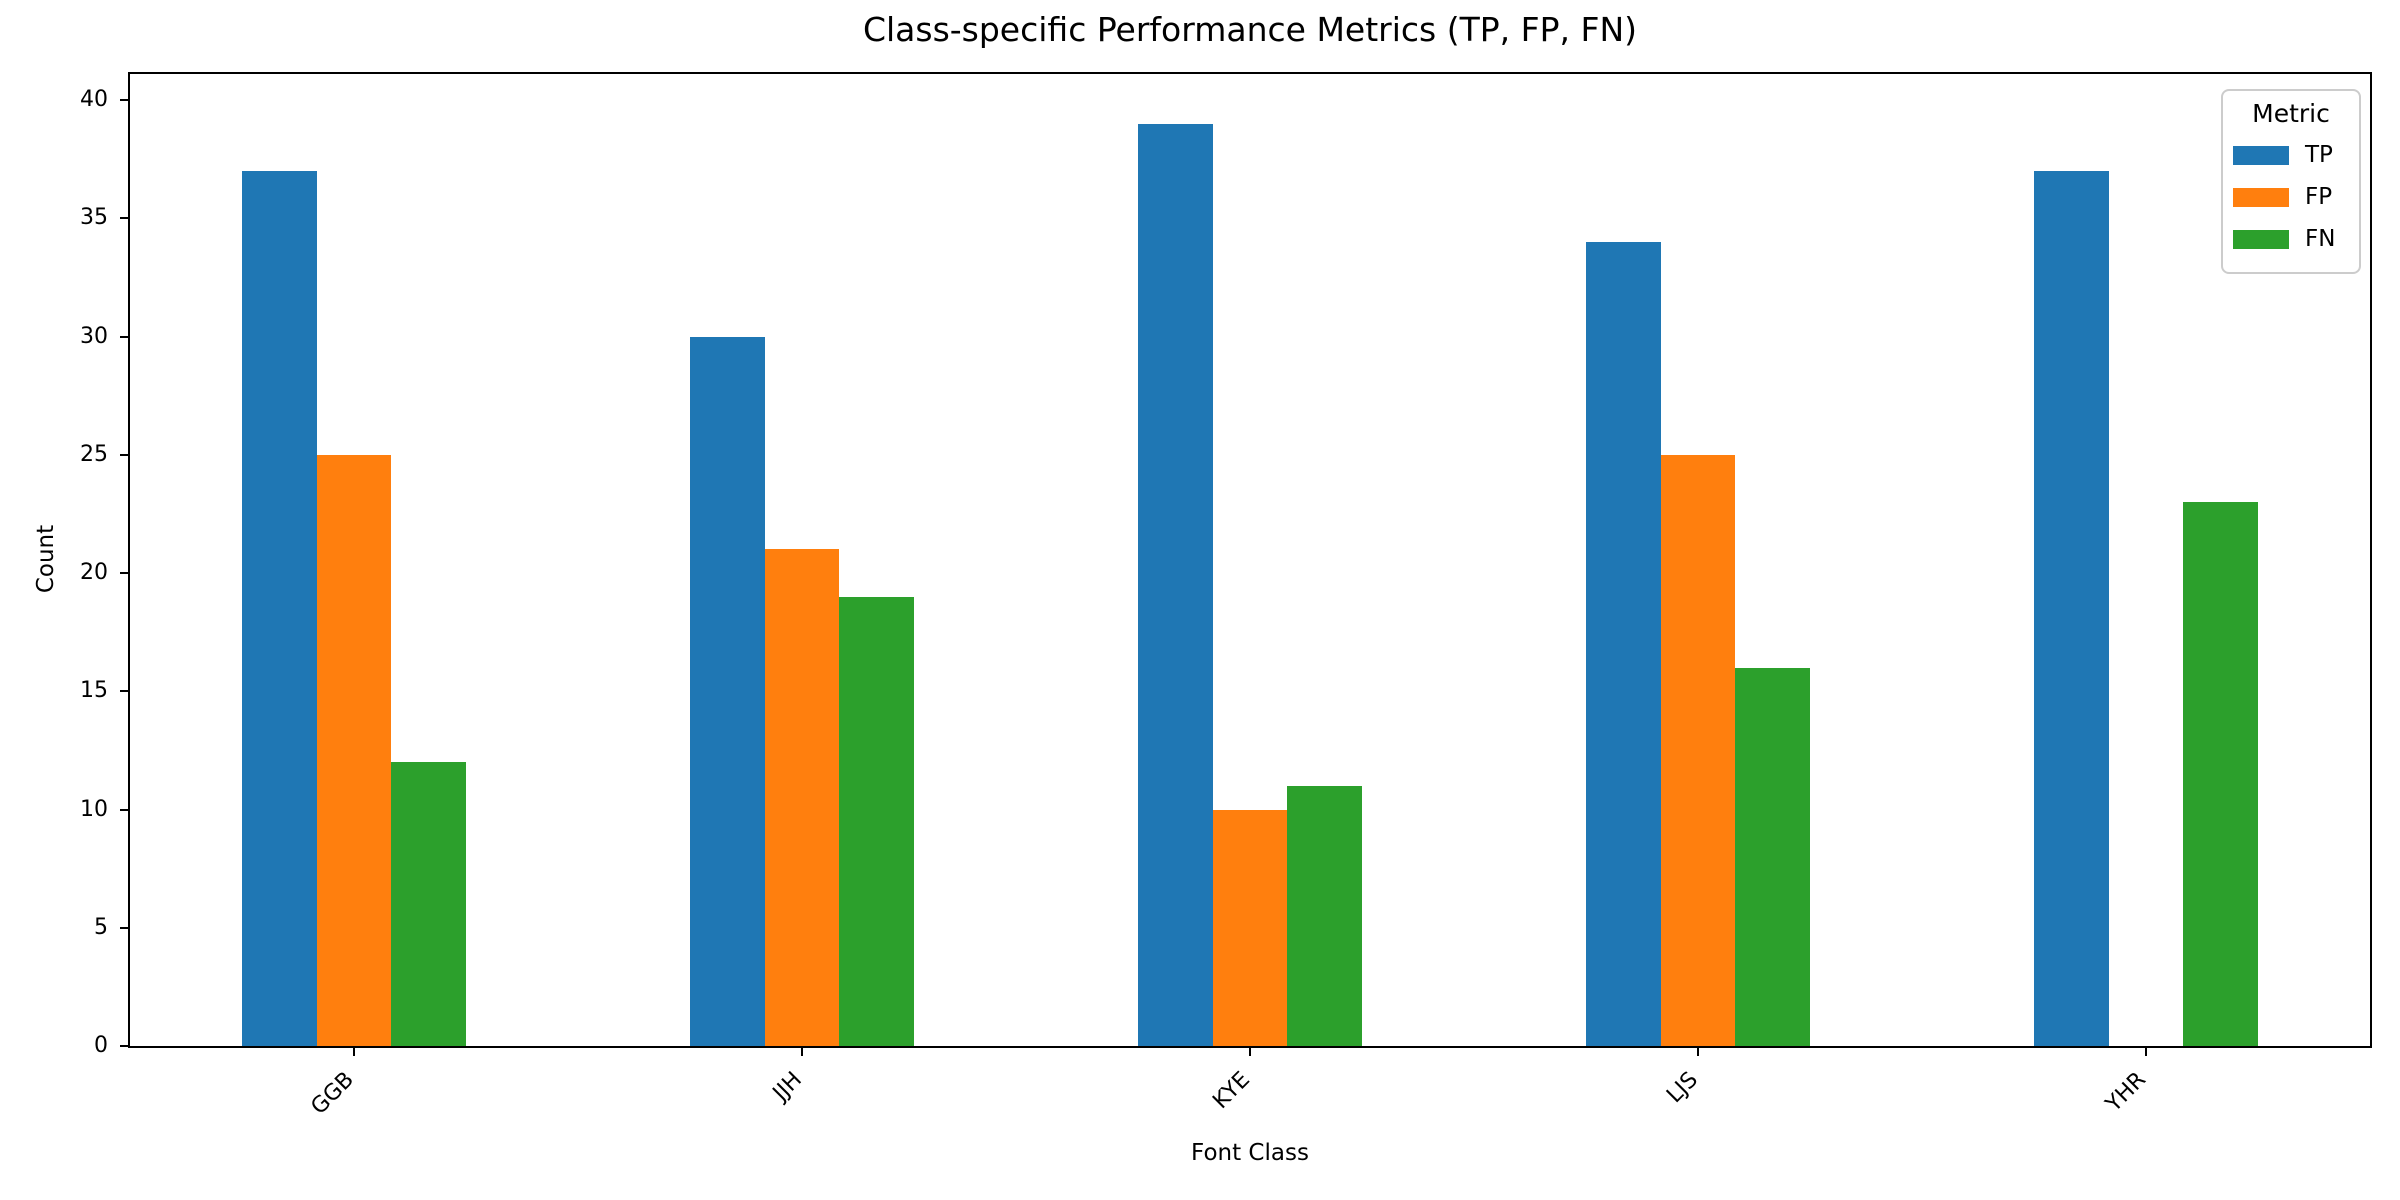 The width and height of the screenshot is (2400, 1200). Describe the element at coordinates (1250, 927) in the screenshot. I see `bar-FP-KYE` at that location.